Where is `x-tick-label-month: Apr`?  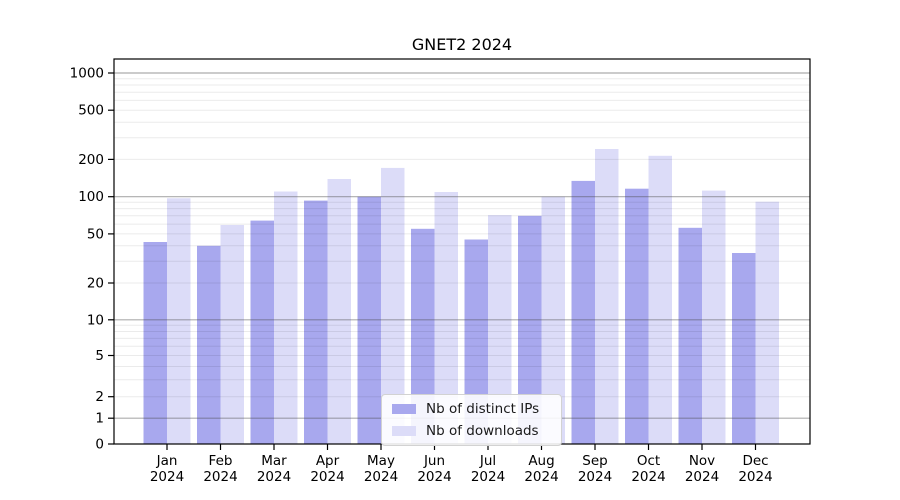 x-tick-label-month: Apr is located at coordinates (328, 461).